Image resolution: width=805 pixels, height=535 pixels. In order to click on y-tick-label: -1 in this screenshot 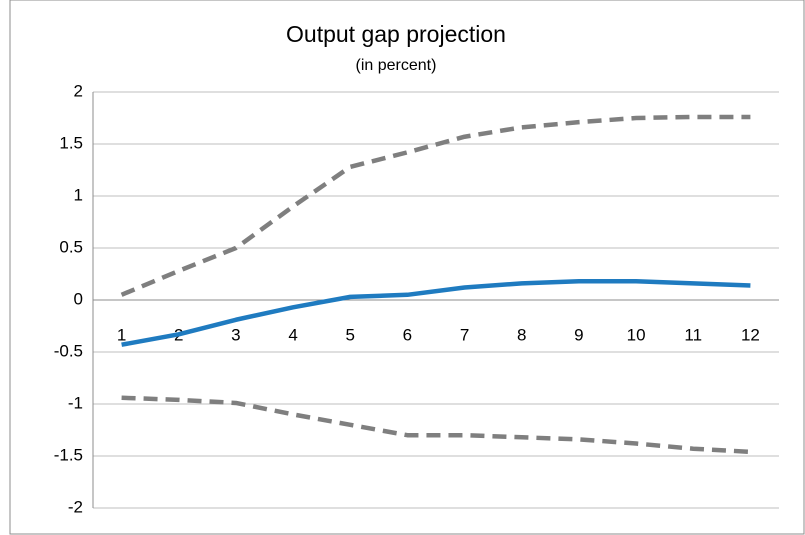, I will do `click(75, 402)`.